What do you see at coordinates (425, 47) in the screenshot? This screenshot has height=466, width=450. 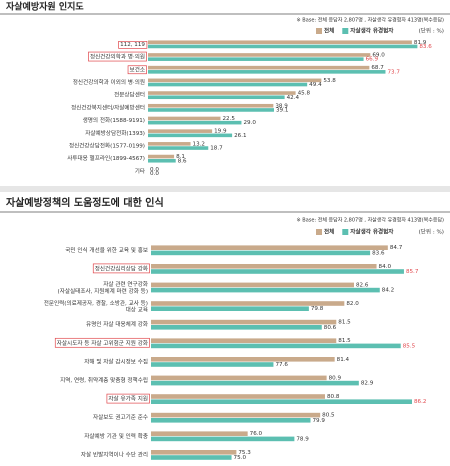 I see `value-label: 83.6` at bounding box center [425, 47].